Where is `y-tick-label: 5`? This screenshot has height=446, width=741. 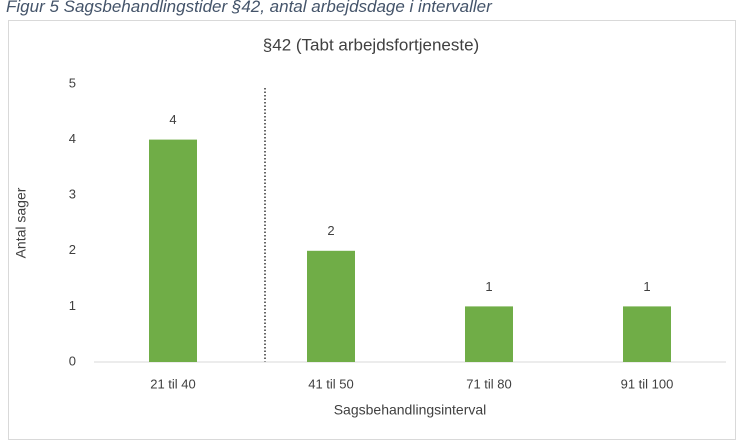
y-tick-label: 5 is located at coordinates (72, 82).